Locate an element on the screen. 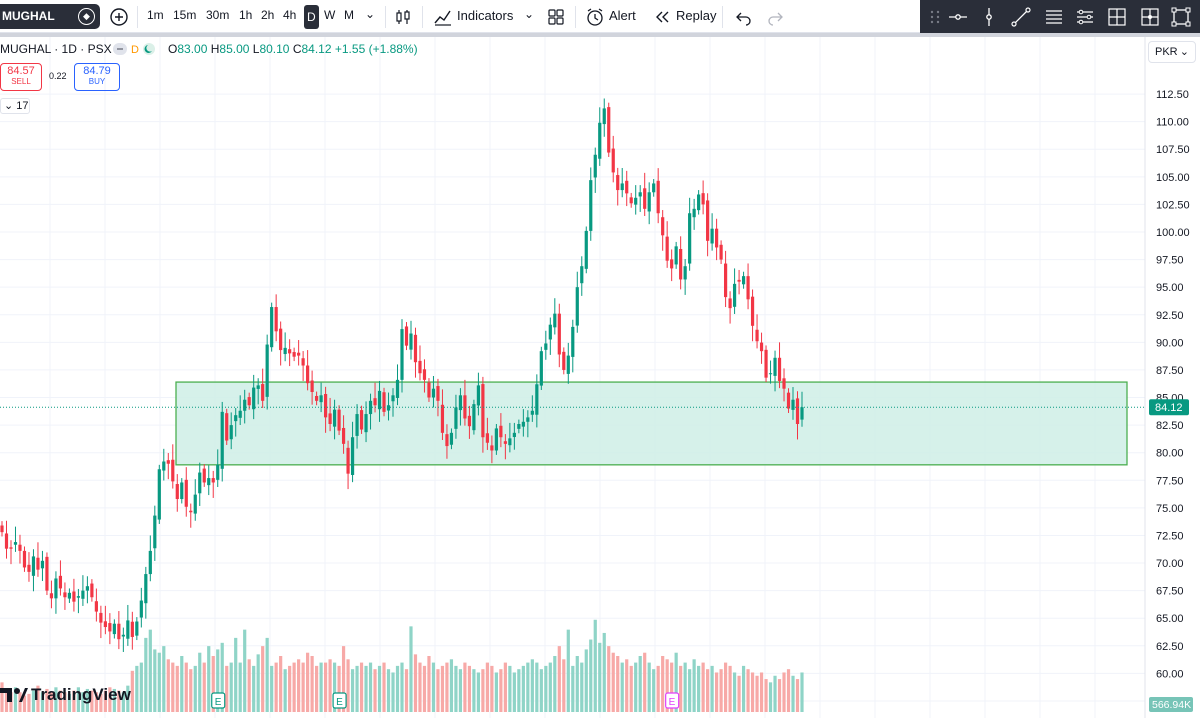  interval-d: D is located at coordinates (311, 17).